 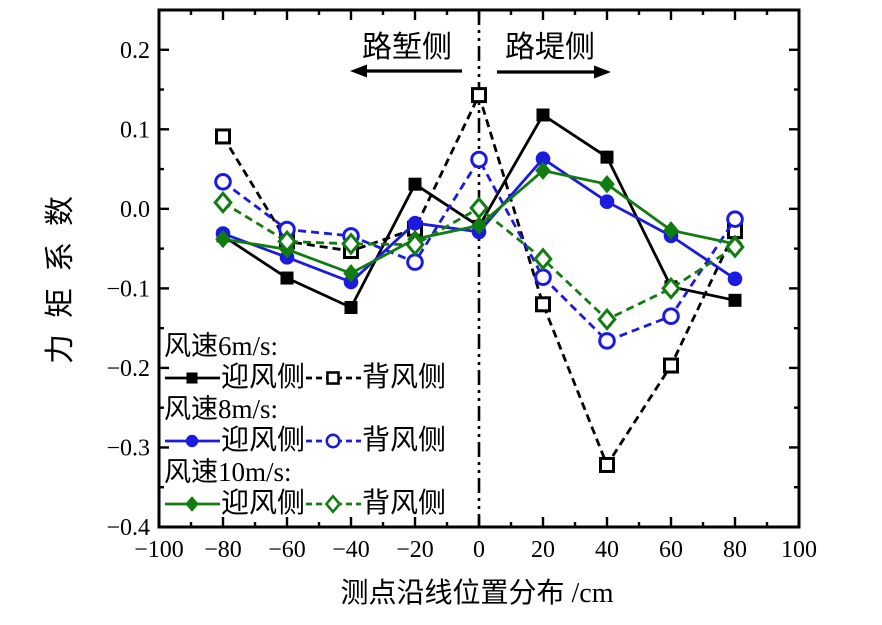 I want to click on x-tick-label: −40, so click(x=351, y=550).